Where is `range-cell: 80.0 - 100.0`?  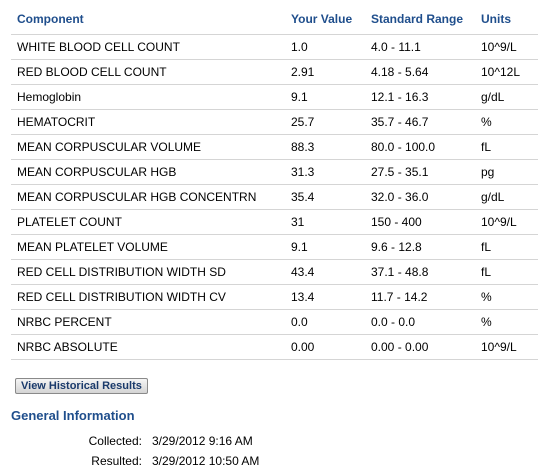
range-cell: 80.0 - 100.0 is located at coordinates (420, 146).